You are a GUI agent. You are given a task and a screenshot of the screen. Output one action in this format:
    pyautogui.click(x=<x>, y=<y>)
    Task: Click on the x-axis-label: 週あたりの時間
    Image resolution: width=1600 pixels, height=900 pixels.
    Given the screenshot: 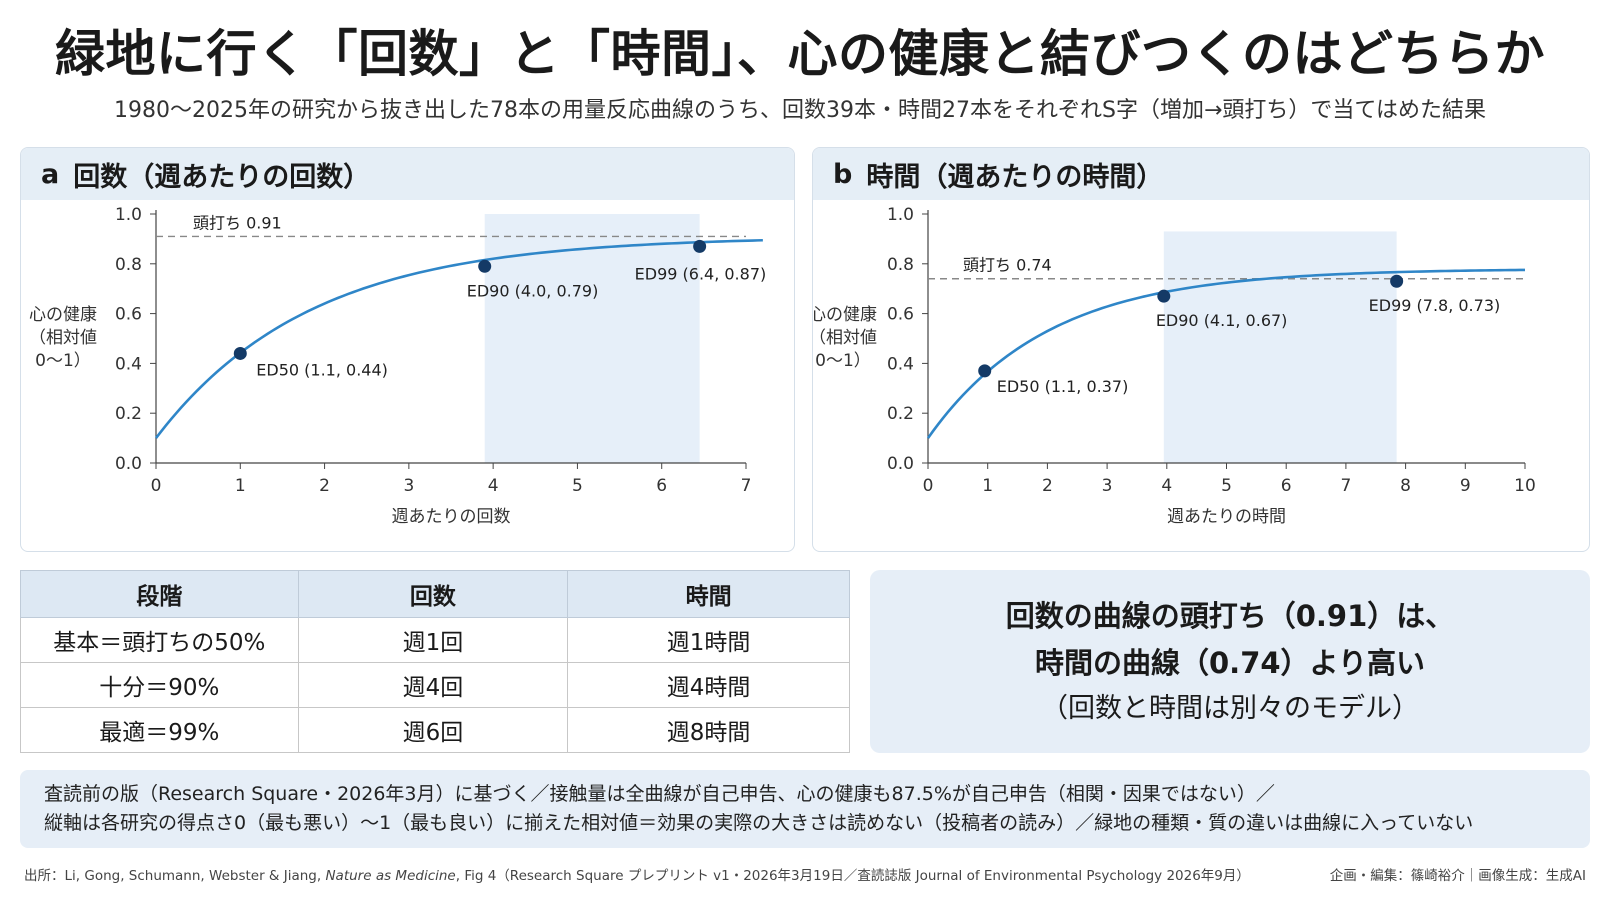 What is the action you would take?
    pyautogui.click(x=1226, y=517)
    